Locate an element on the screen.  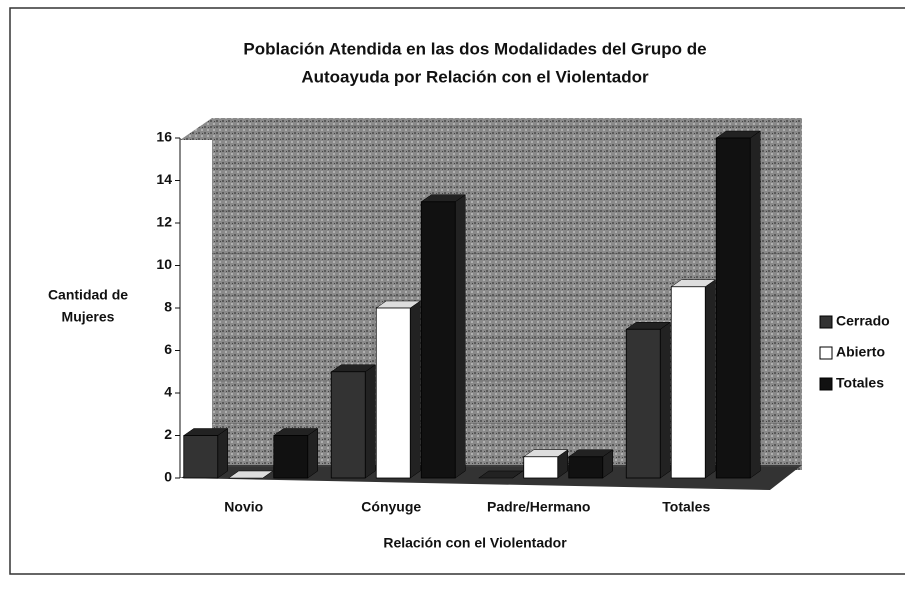
legend-label: Abierto is located at coordinates (860, 352).